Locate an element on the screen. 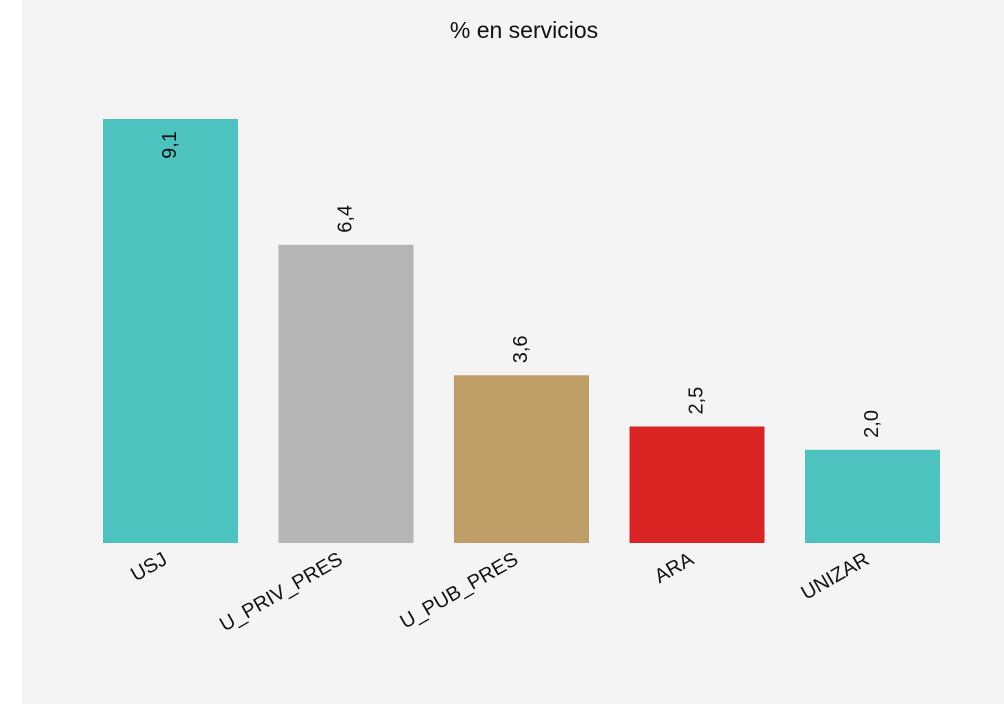 Image resolution: width=1004 pixels, height=704 pixels. value-label: 2,0 is located at coordinates (872, 424).